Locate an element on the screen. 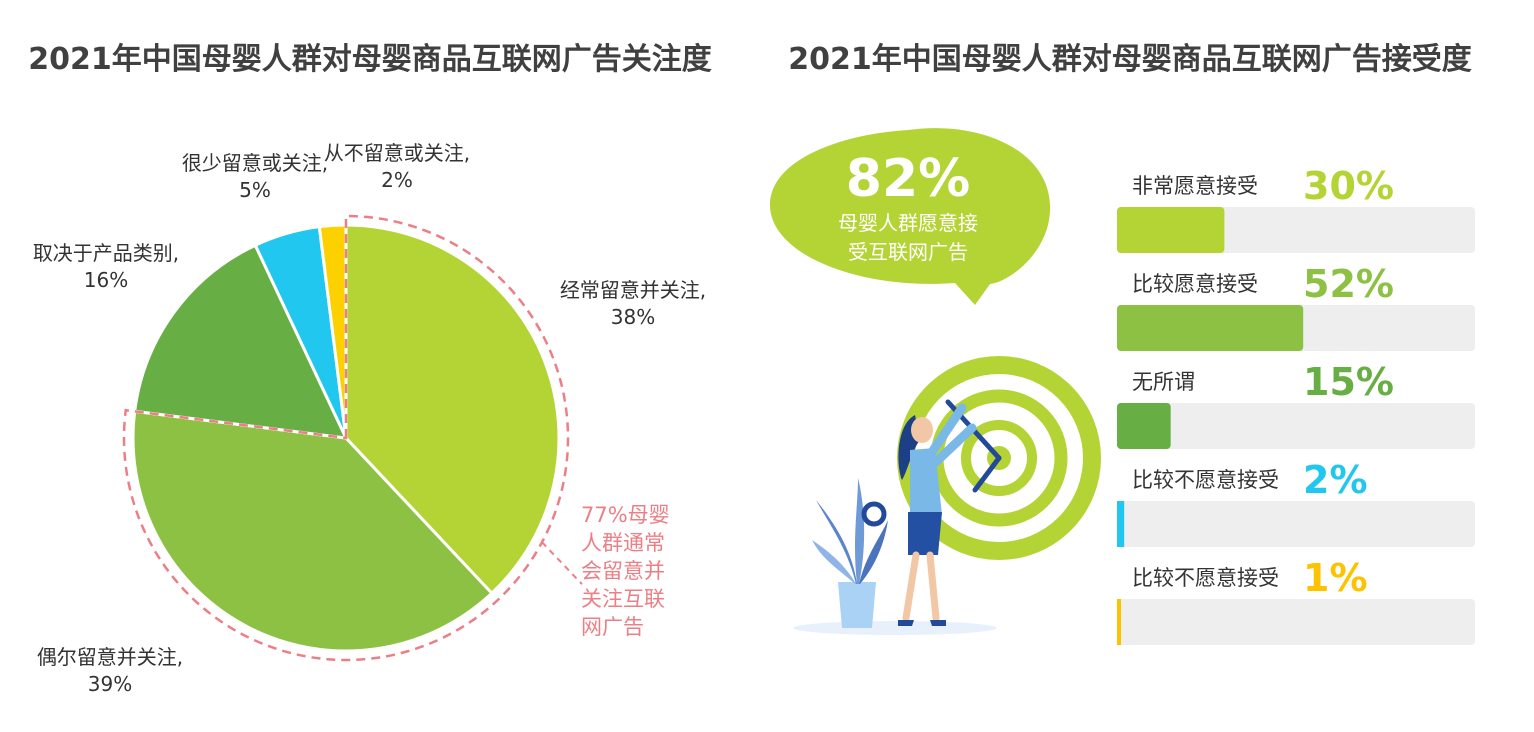 The height and width of the screenshot is (732, 1534). annotation-line-2: 会留意并 is located at coordinates (623, 571).